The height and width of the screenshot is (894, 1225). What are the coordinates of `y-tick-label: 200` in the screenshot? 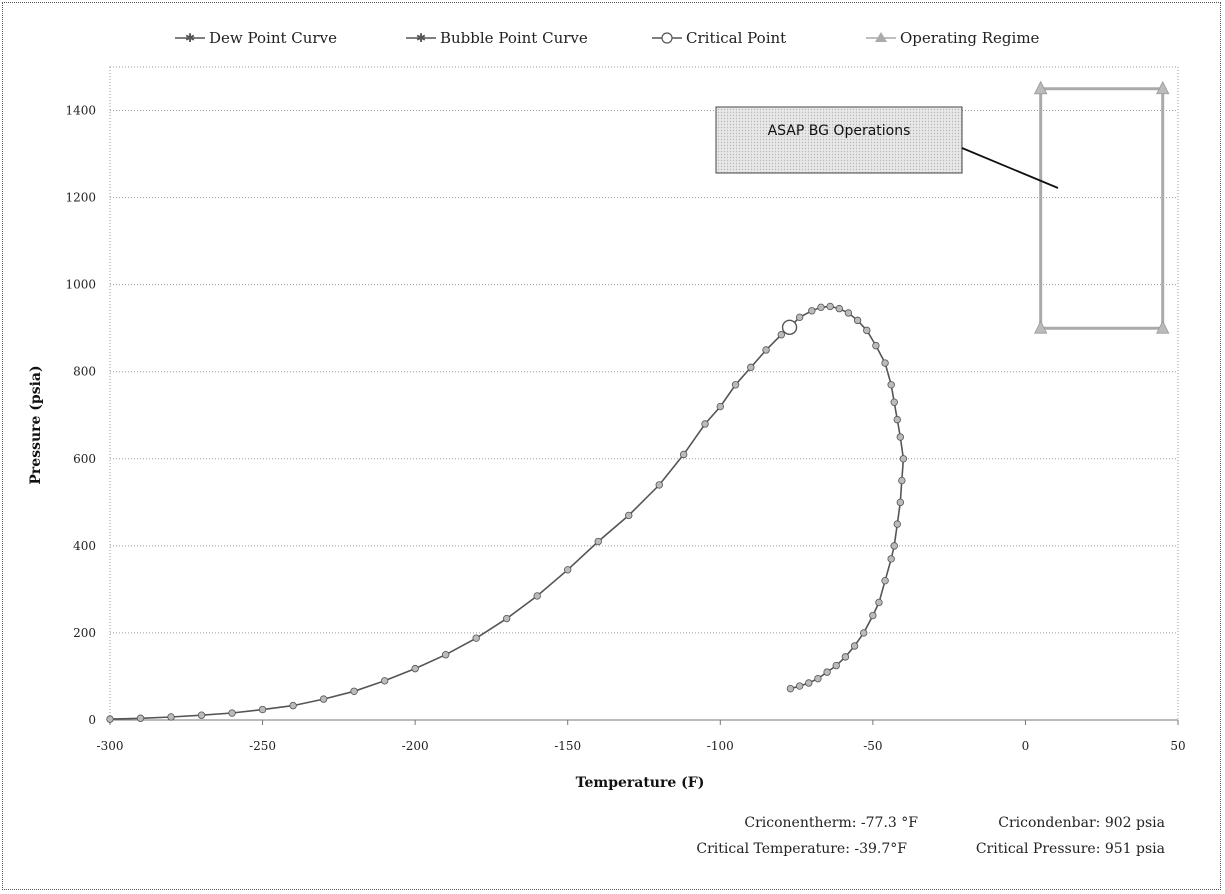 It's located at (84, 633).